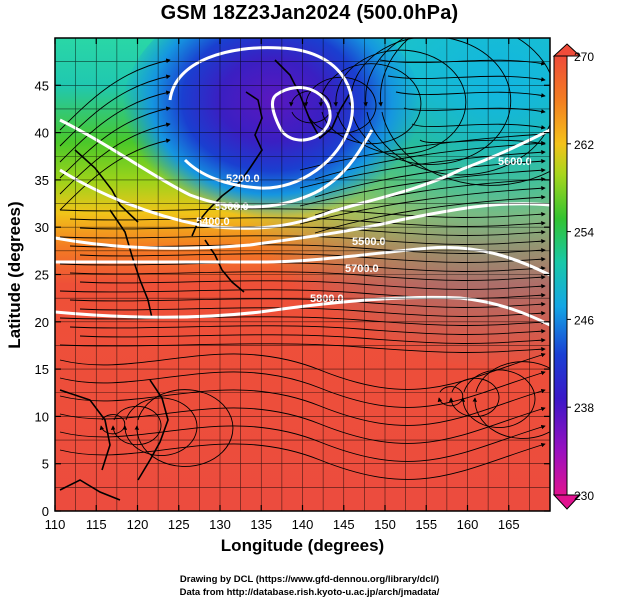 This screenshot has height=605, width=619. I want to click on y-tick-label: 15, so click(42, 369).